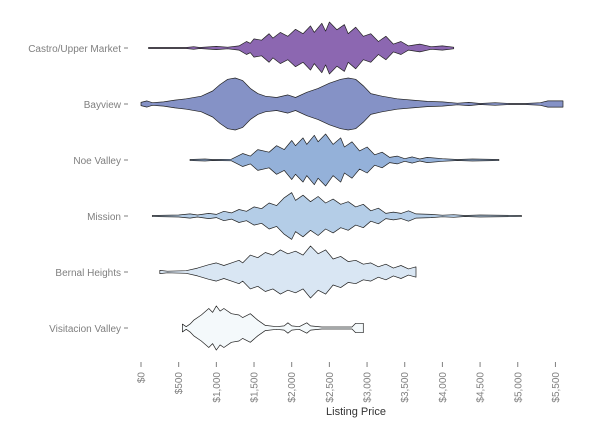 This screenshot has height=428, width=600. What do you see at coordinates (273, 328) in the screenshot?
I see `violin-visitacion-valley` at bounding box center [273, 328].